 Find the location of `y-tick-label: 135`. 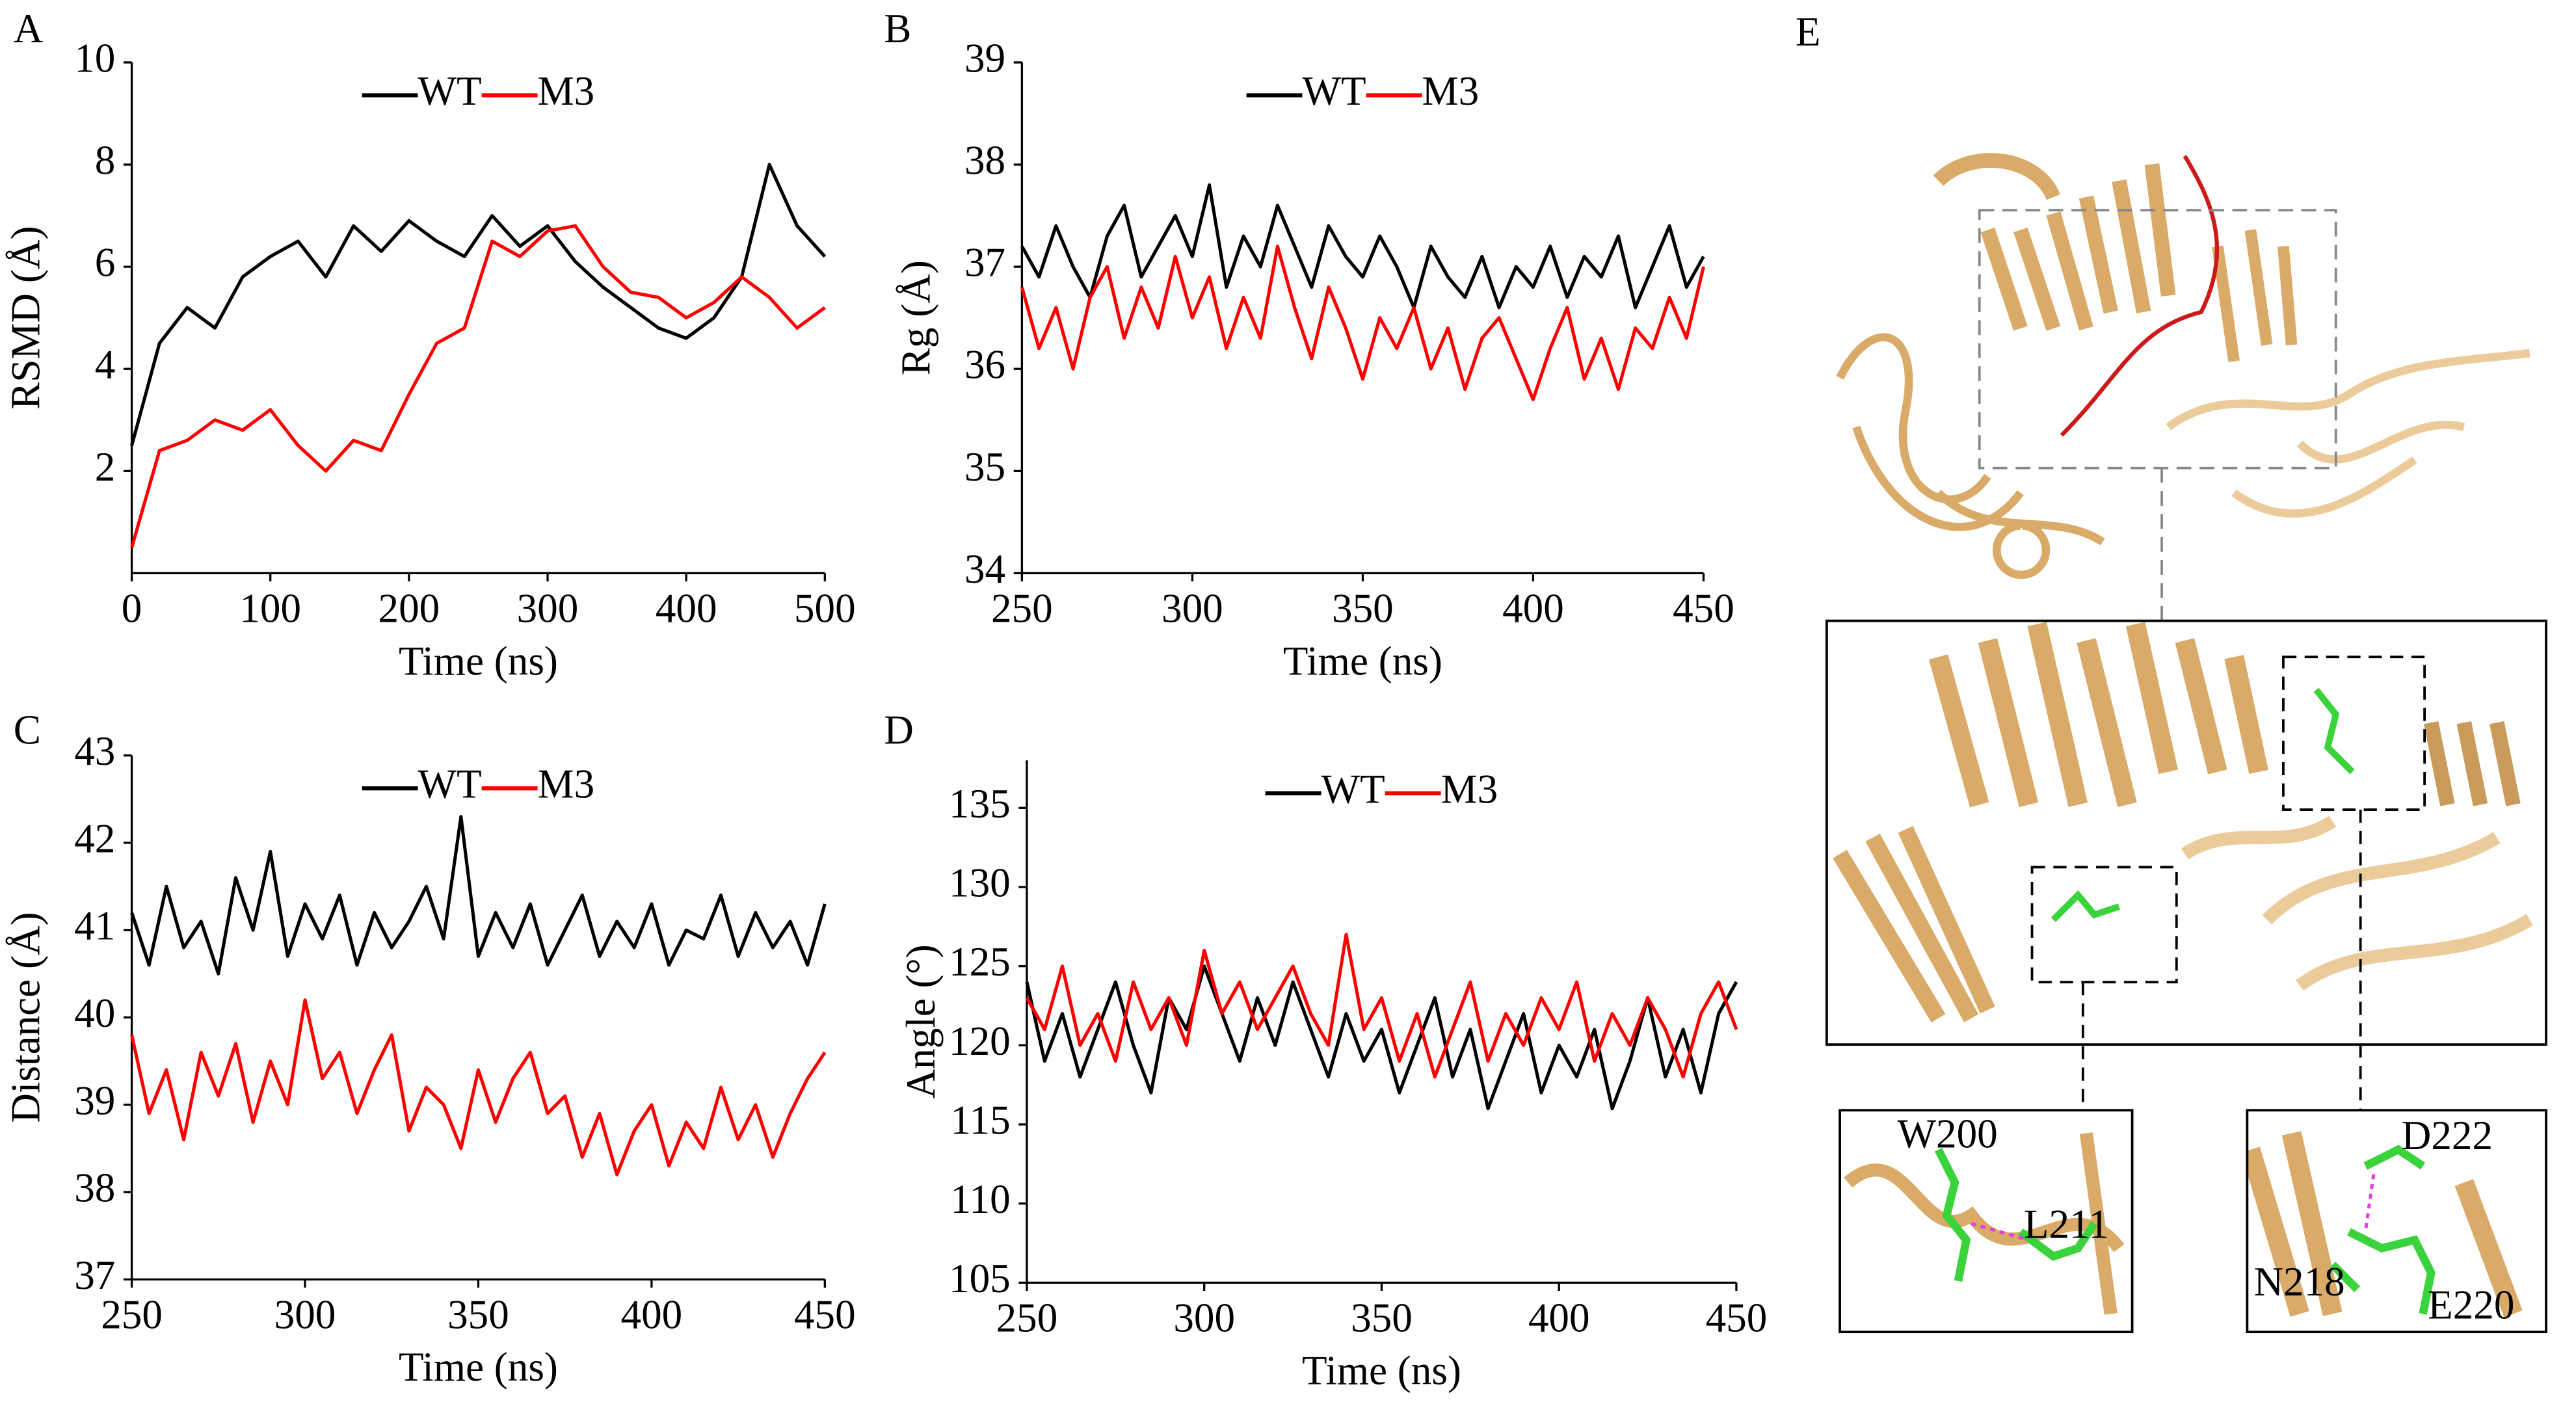

y-tick-label: 135 is located at coordinates (980, 804).